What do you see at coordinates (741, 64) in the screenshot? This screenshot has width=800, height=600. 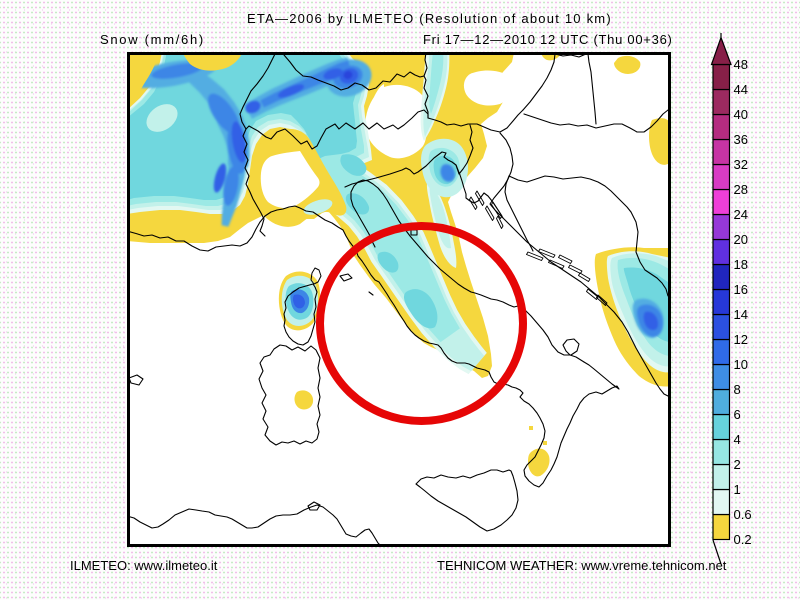 I see `svg-text: 48` at bounding box center [741, 64].